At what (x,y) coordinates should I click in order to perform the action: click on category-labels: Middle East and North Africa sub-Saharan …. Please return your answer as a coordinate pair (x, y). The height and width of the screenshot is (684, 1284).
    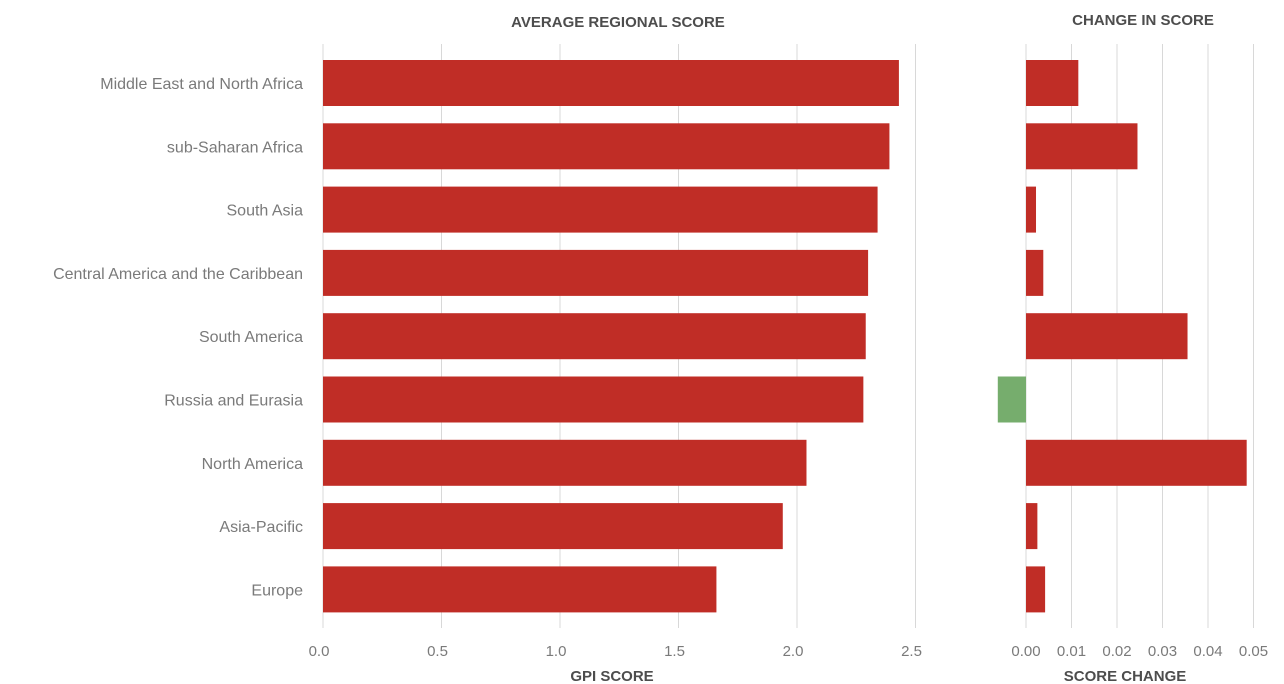
    Looking at the image, I should click on (178, 337).